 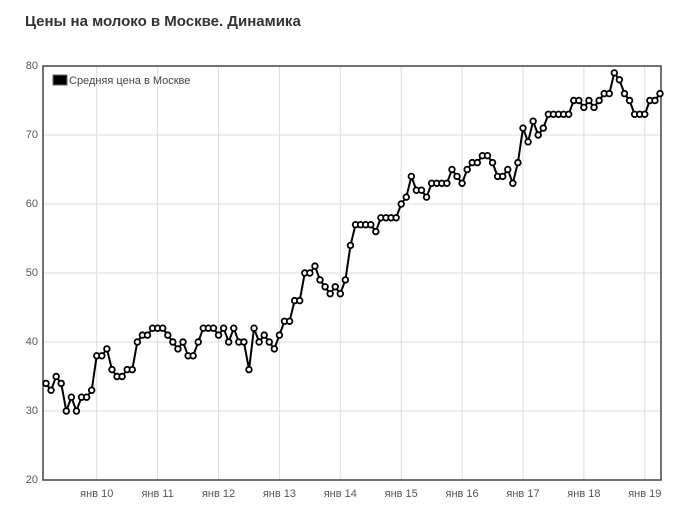 I want to click on x-tick-label: янв 16, so click(x=462, y=494).